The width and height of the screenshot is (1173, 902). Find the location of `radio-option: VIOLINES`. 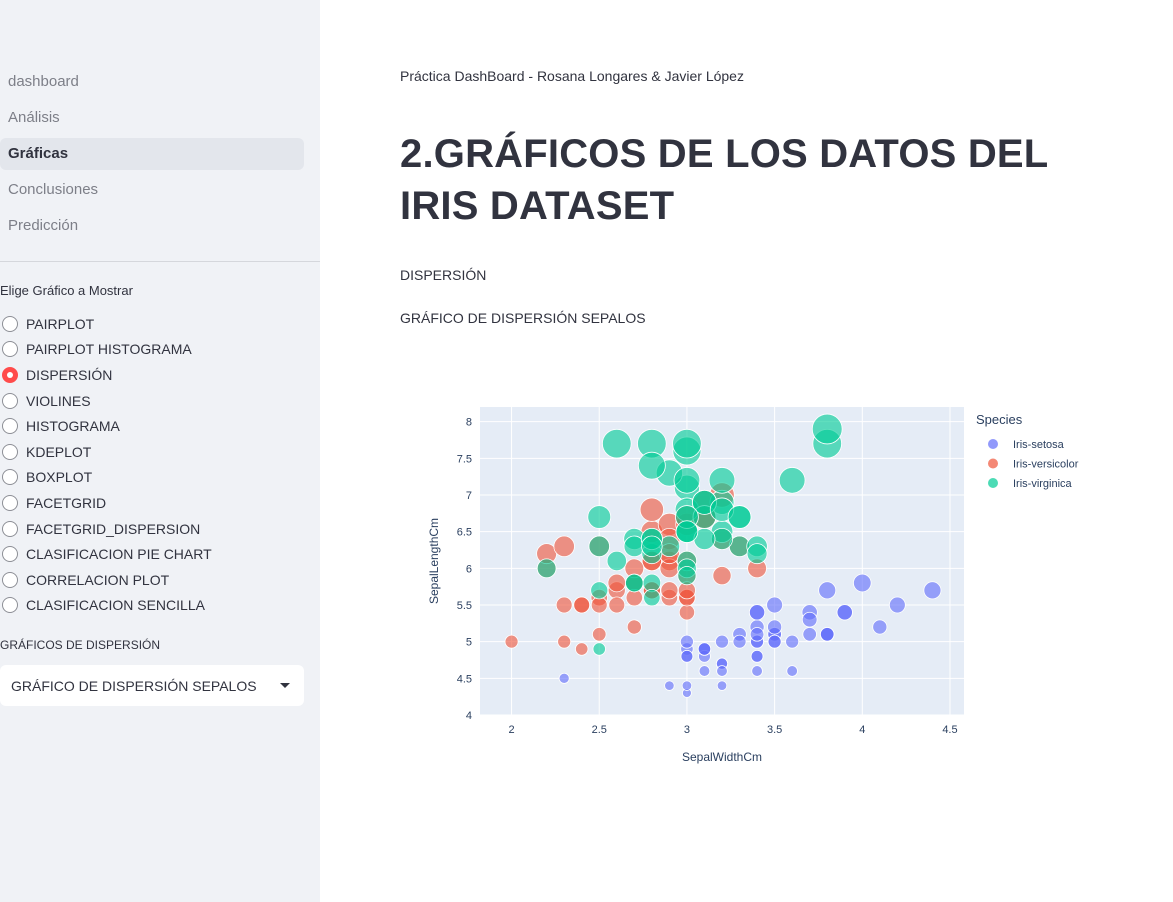

radio-option: VIOLINES is located at coordinates (107, 401).